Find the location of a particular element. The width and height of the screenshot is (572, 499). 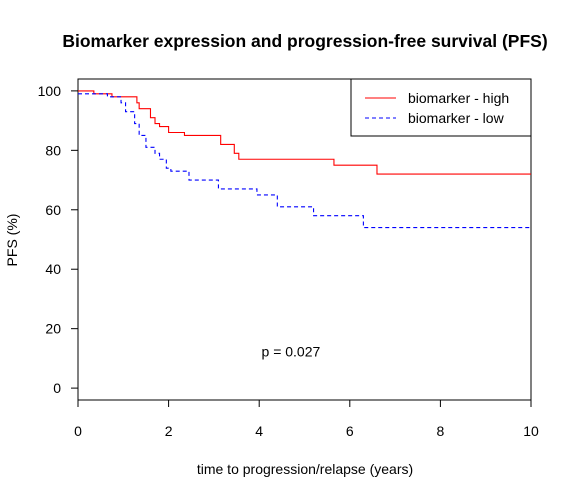

x-tick-label: 8 is located at coordinates (441, 431).